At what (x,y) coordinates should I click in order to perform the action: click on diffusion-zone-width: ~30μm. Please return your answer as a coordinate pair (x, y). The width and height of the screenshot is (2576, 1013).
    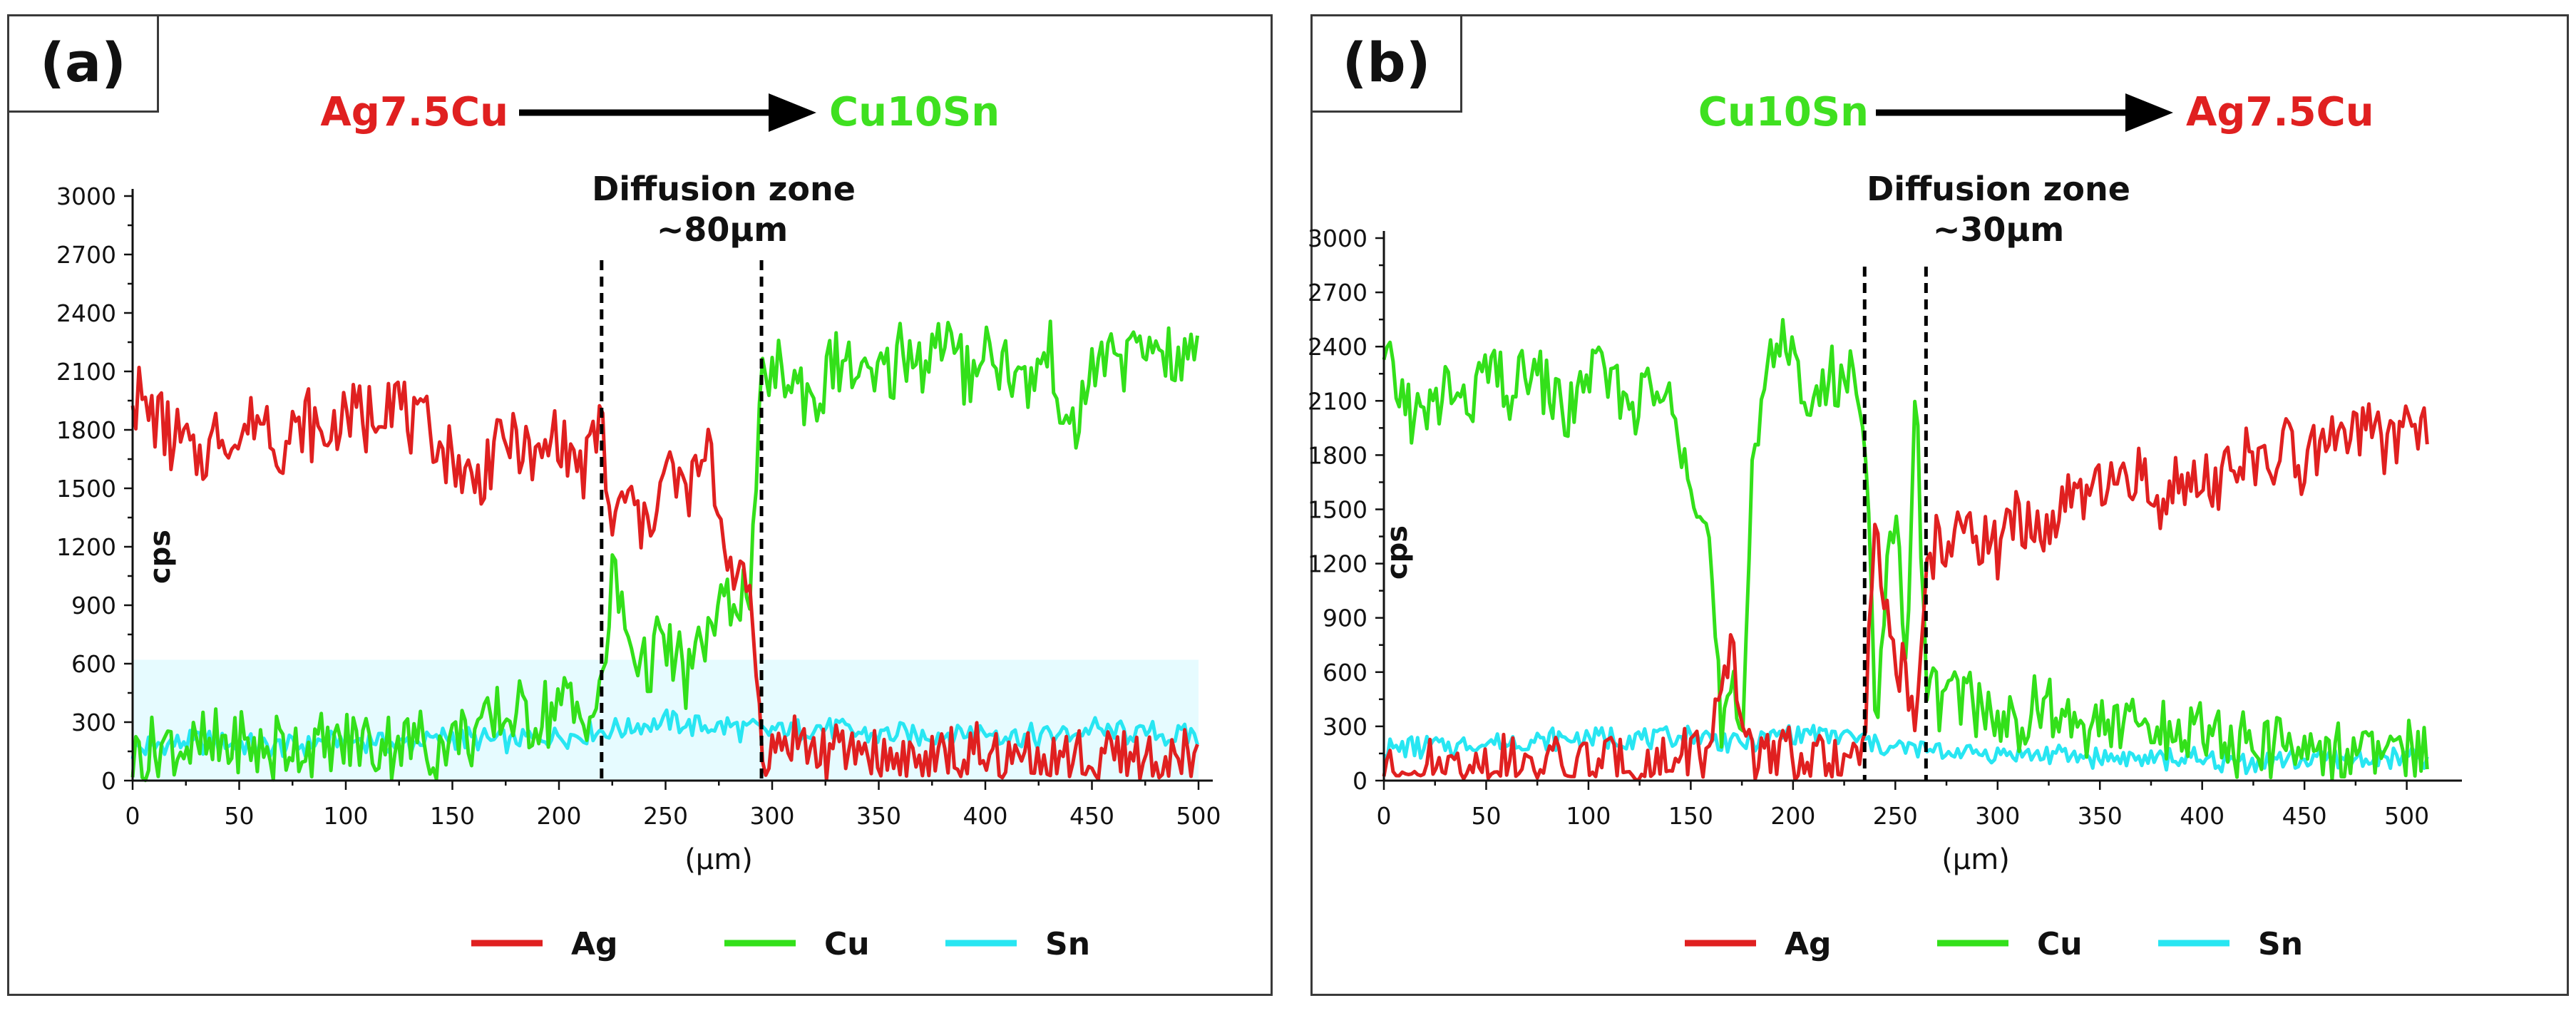
    Looking at the image, I should click on (1998, 230).